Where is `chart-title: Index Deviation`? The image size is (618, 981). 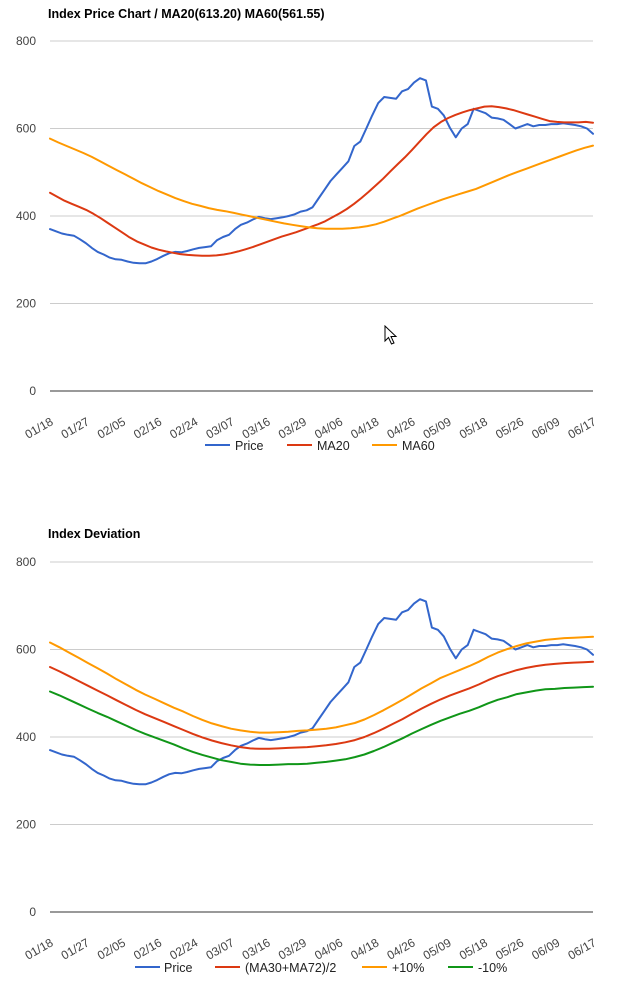
chart-title: Index Deviation is located at coordinates (94, 534).